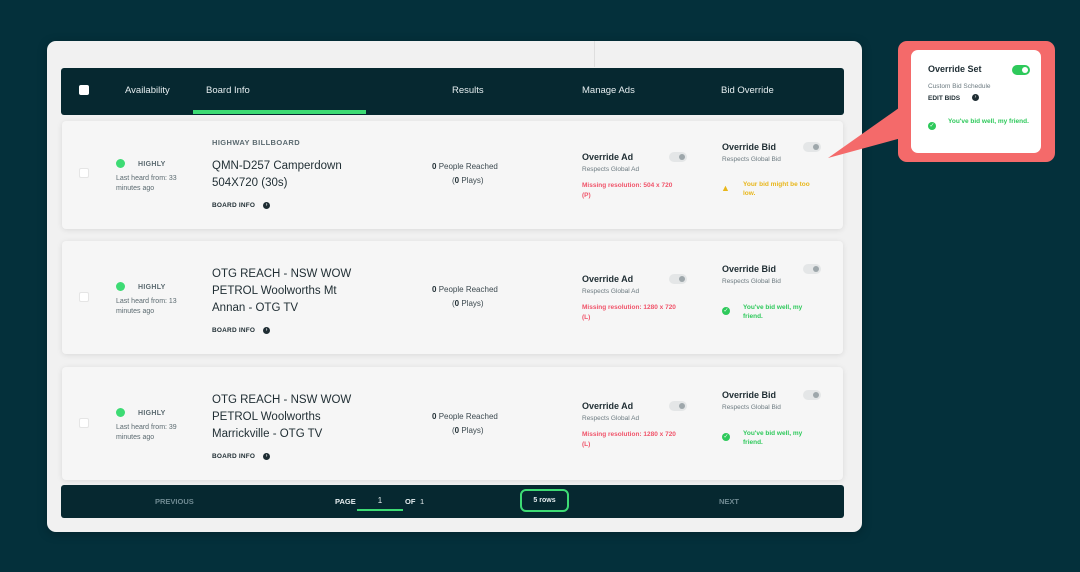  I want to click on panel-divider, so click(594, 54).